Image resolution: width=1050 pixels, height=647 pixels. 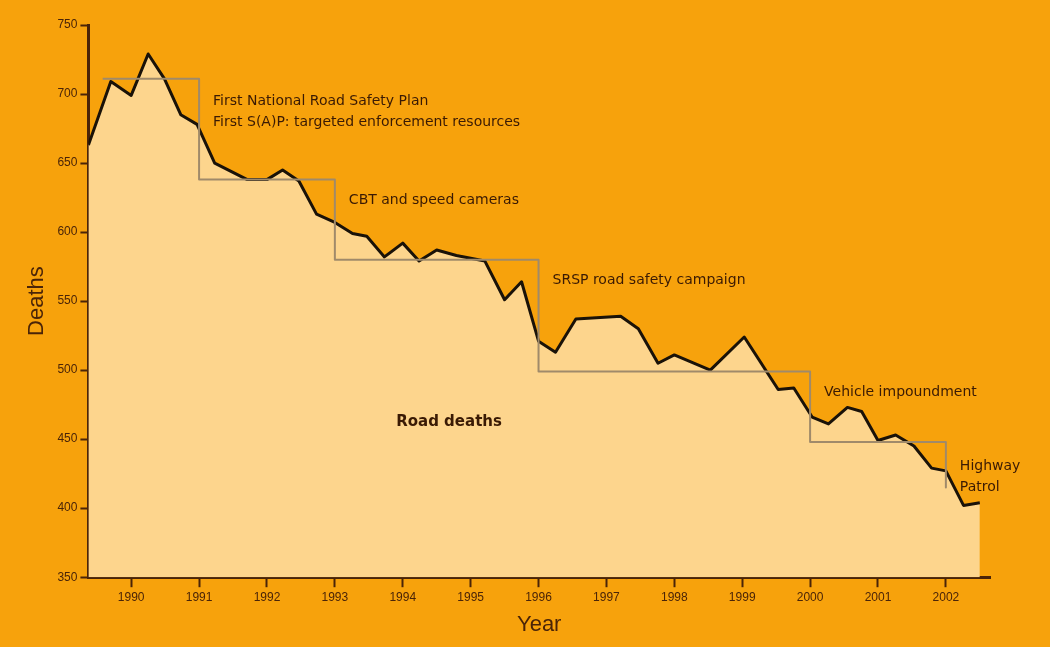 I want to click on x-tick-label: 1992, so click(x=267, y=596).